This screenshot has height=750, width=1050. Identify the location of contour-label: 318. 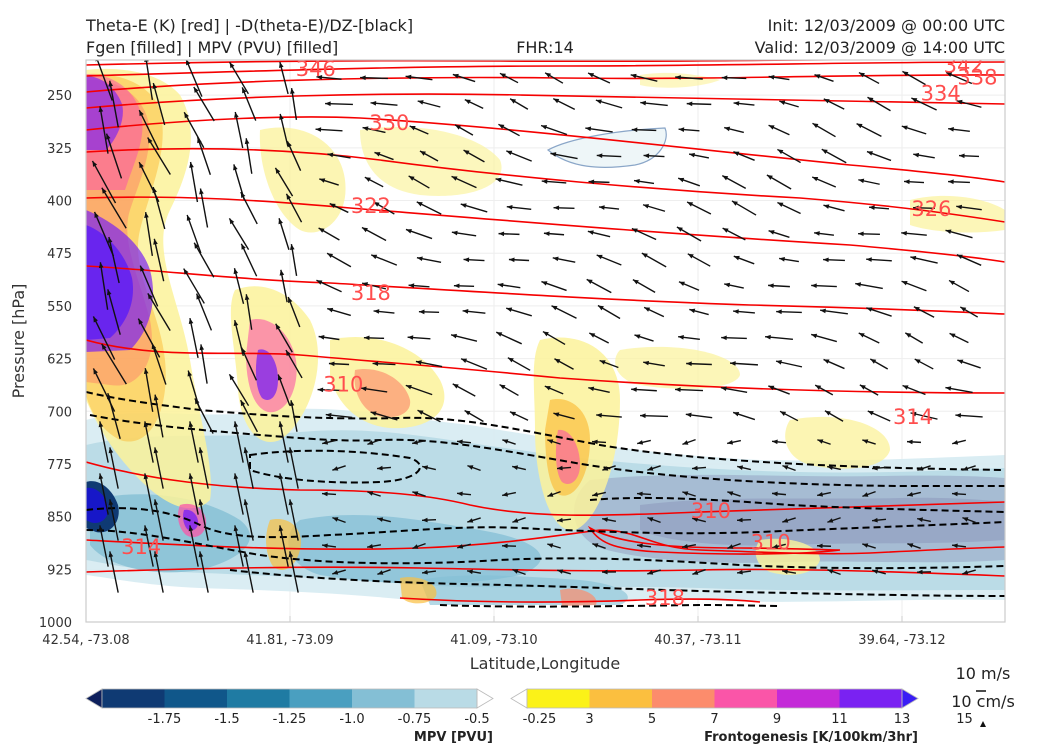
(371, 293).